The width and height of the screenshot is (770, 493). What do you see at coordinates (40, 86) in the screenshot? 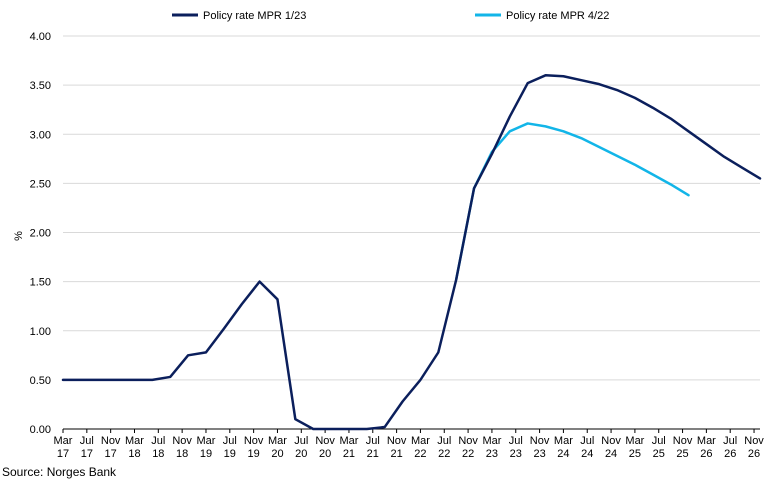
I see `y-tick-label: 3.50` at bounding box center [40, 86].